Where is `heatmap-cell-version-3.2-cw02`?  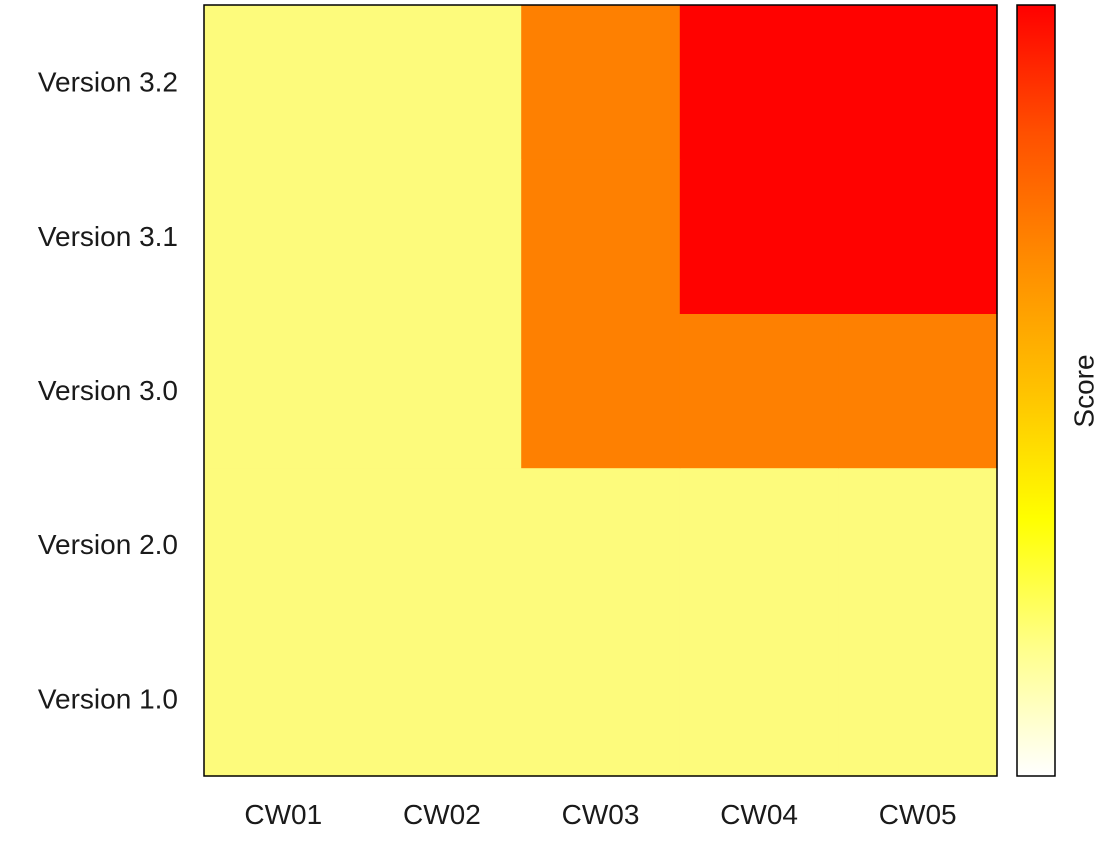
heatmap-cell-version-3.2-cw02 is located at coordinates (442, 82).